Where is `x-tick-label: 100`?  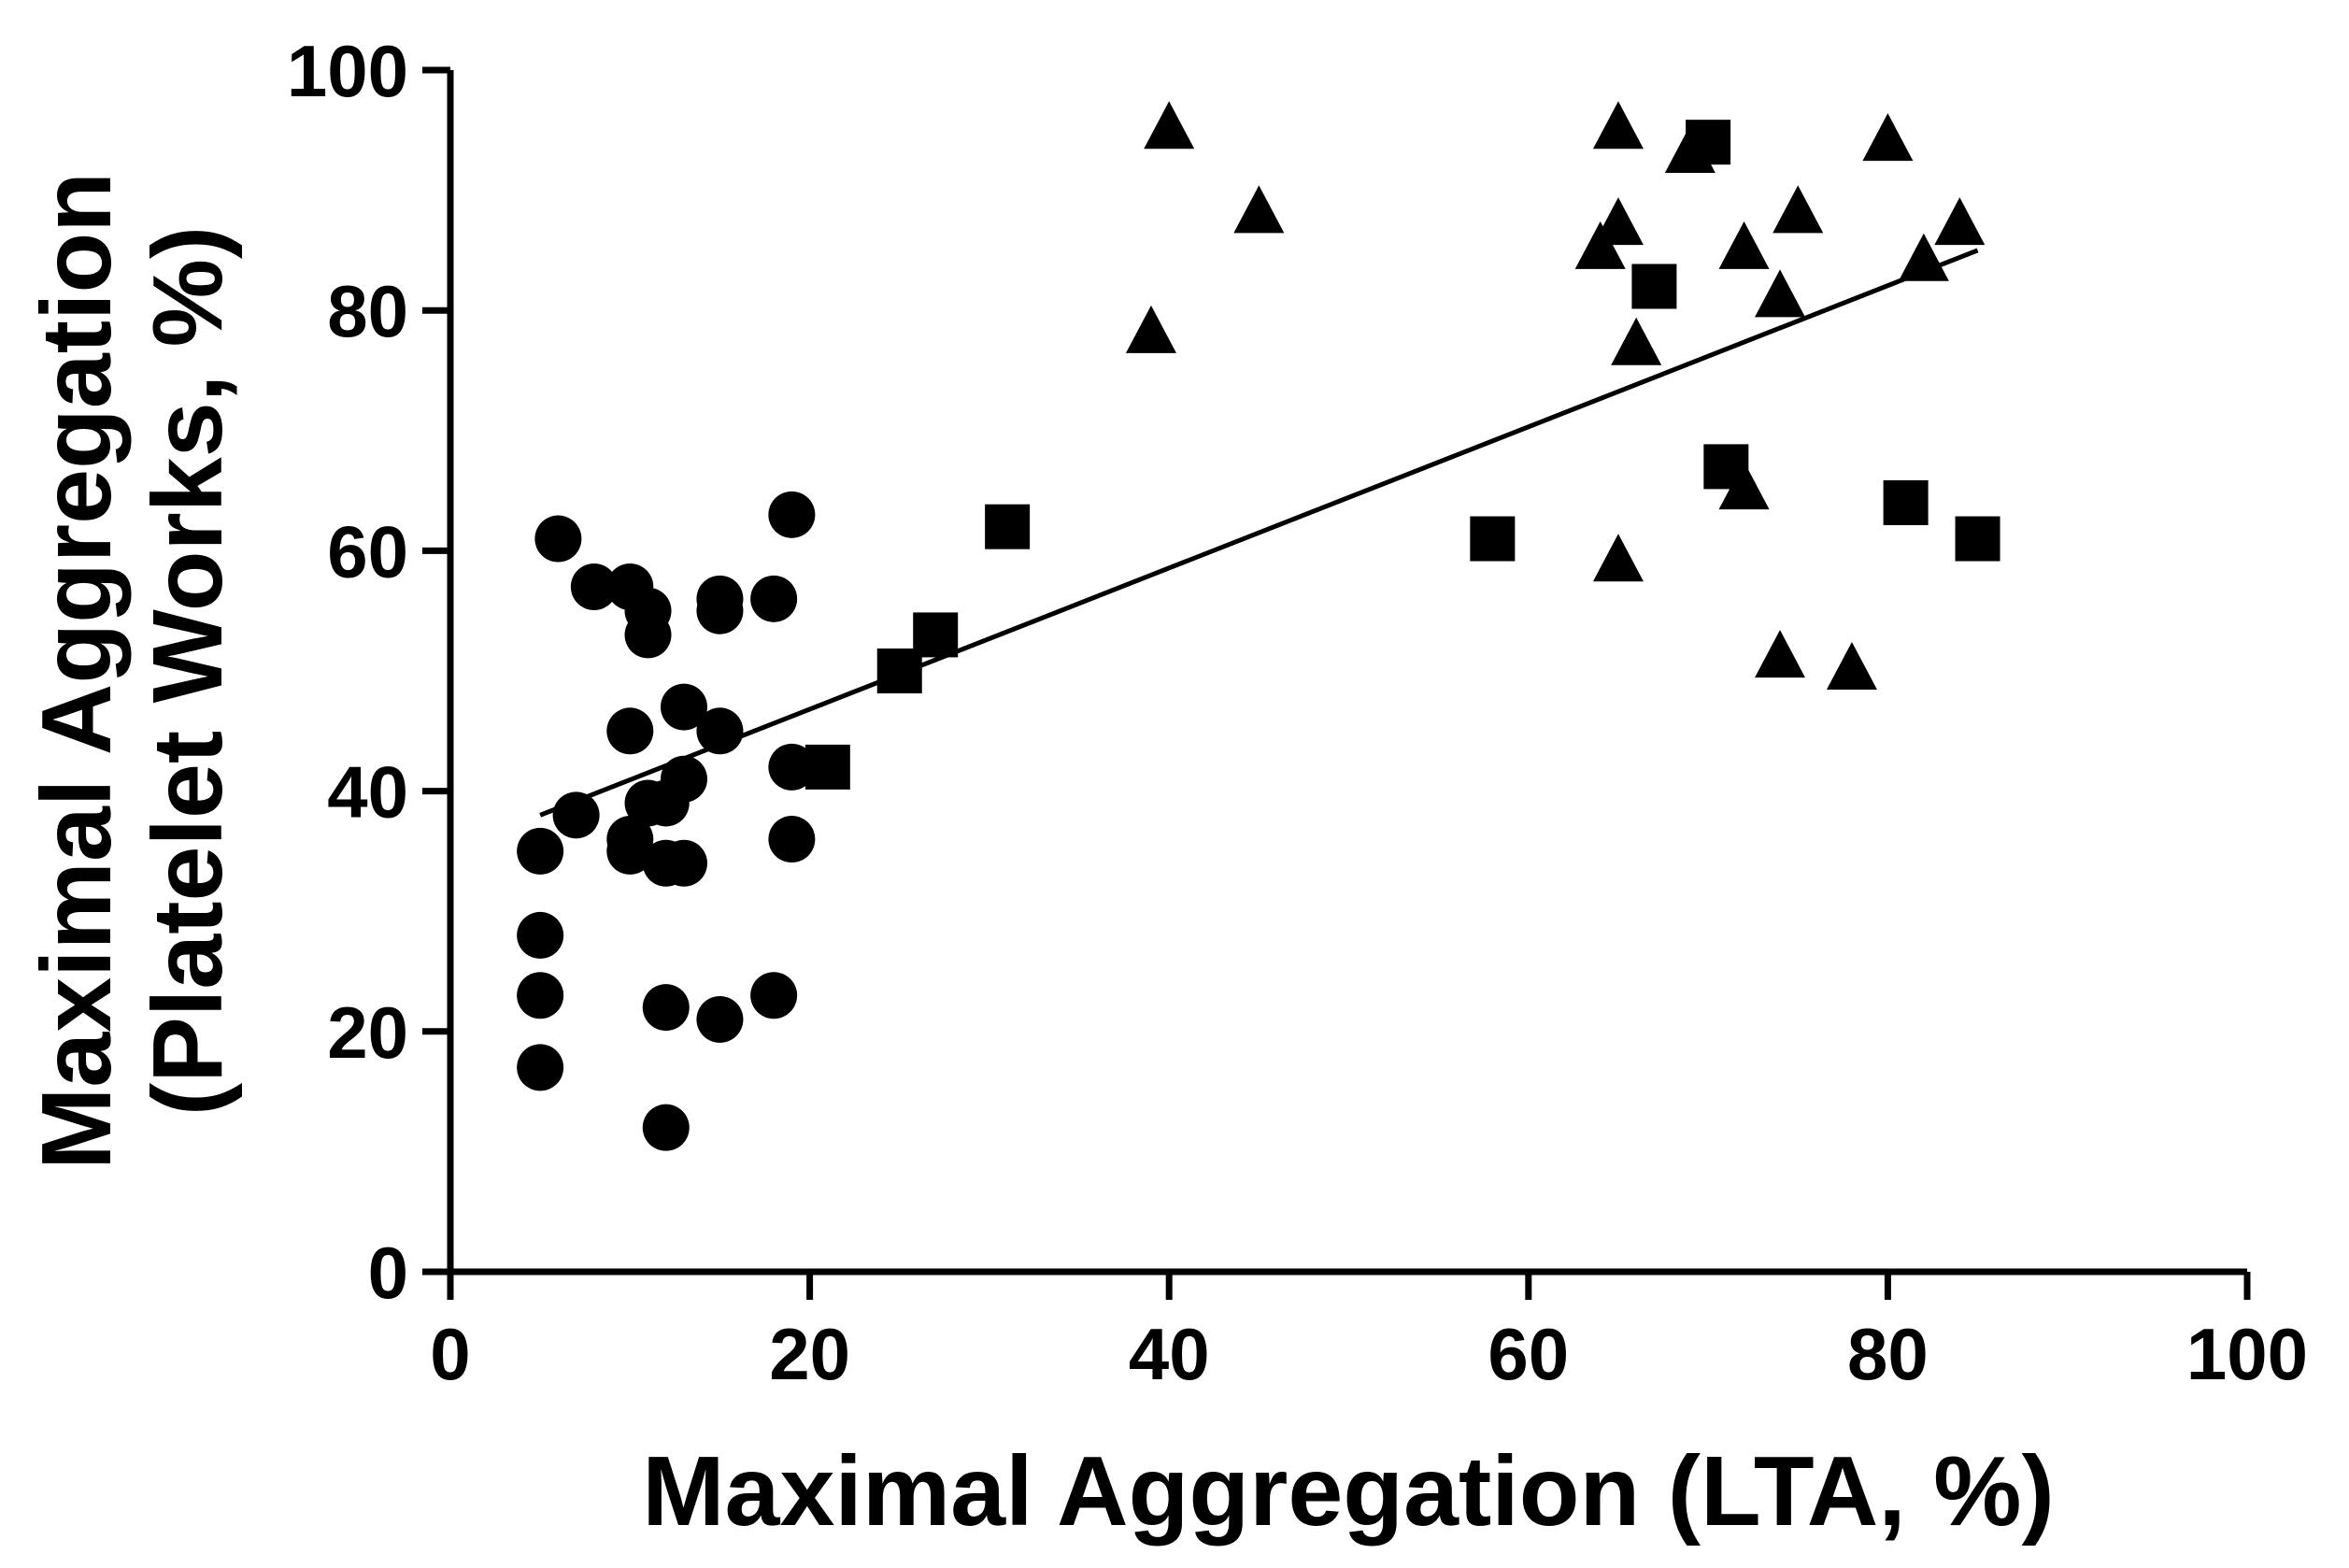
x-tick-label: 100 is located at coordinates (2247, 1354).